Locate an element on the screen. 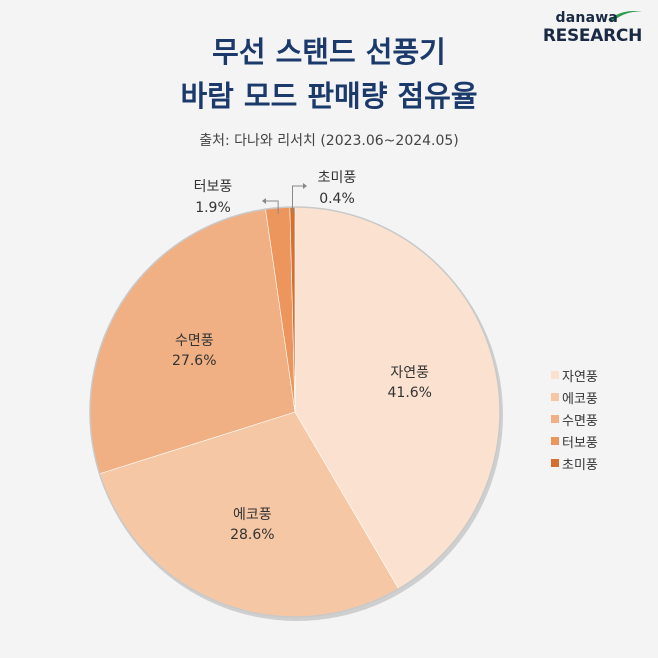 The image size is (658, 658). legend-item-2: 에코풍 is located at coordinates (574, 397).